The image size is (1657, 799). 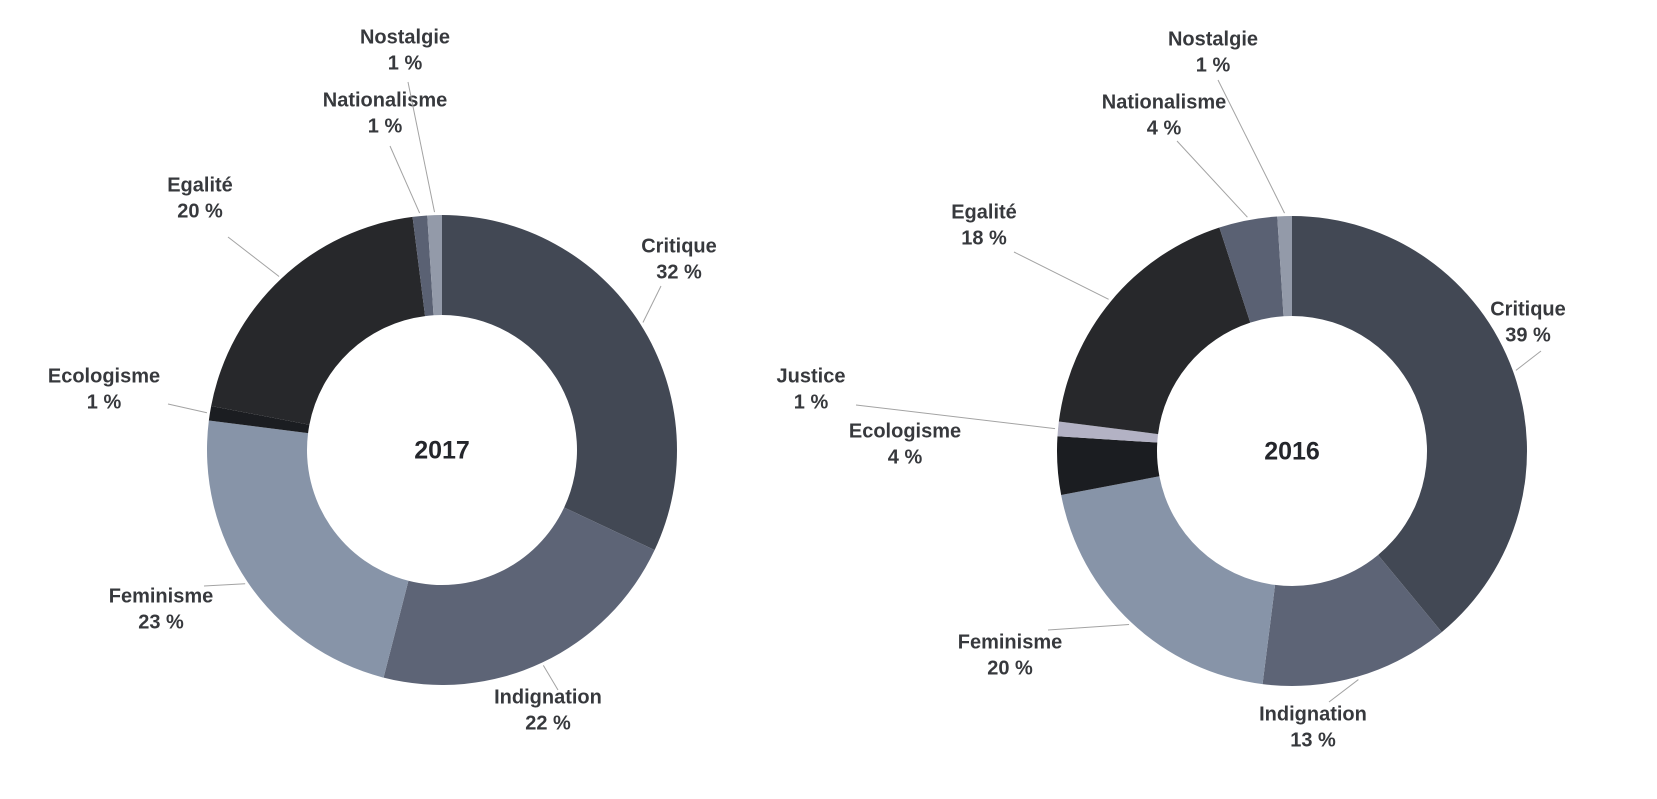 I want to click on pie-slice-justice, so click(x=1108, y=432).